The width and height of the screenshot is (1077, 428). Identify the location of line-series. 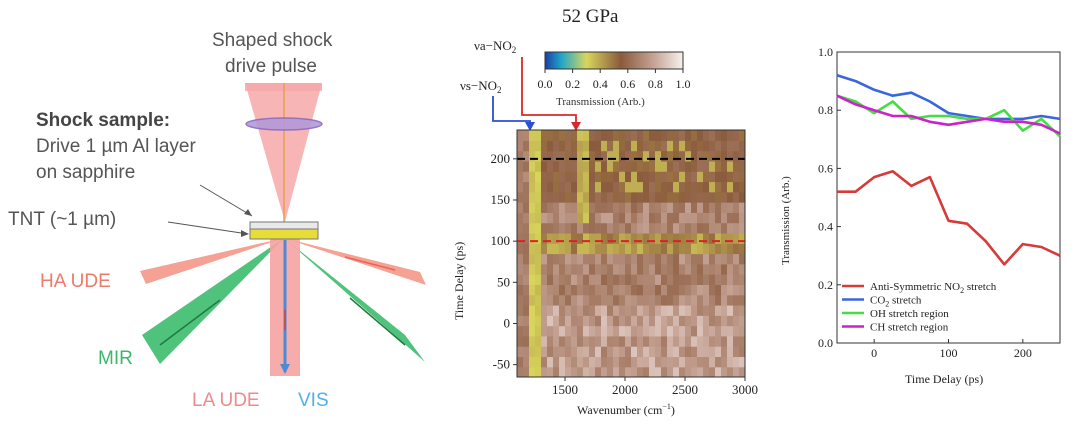
(948, 116).